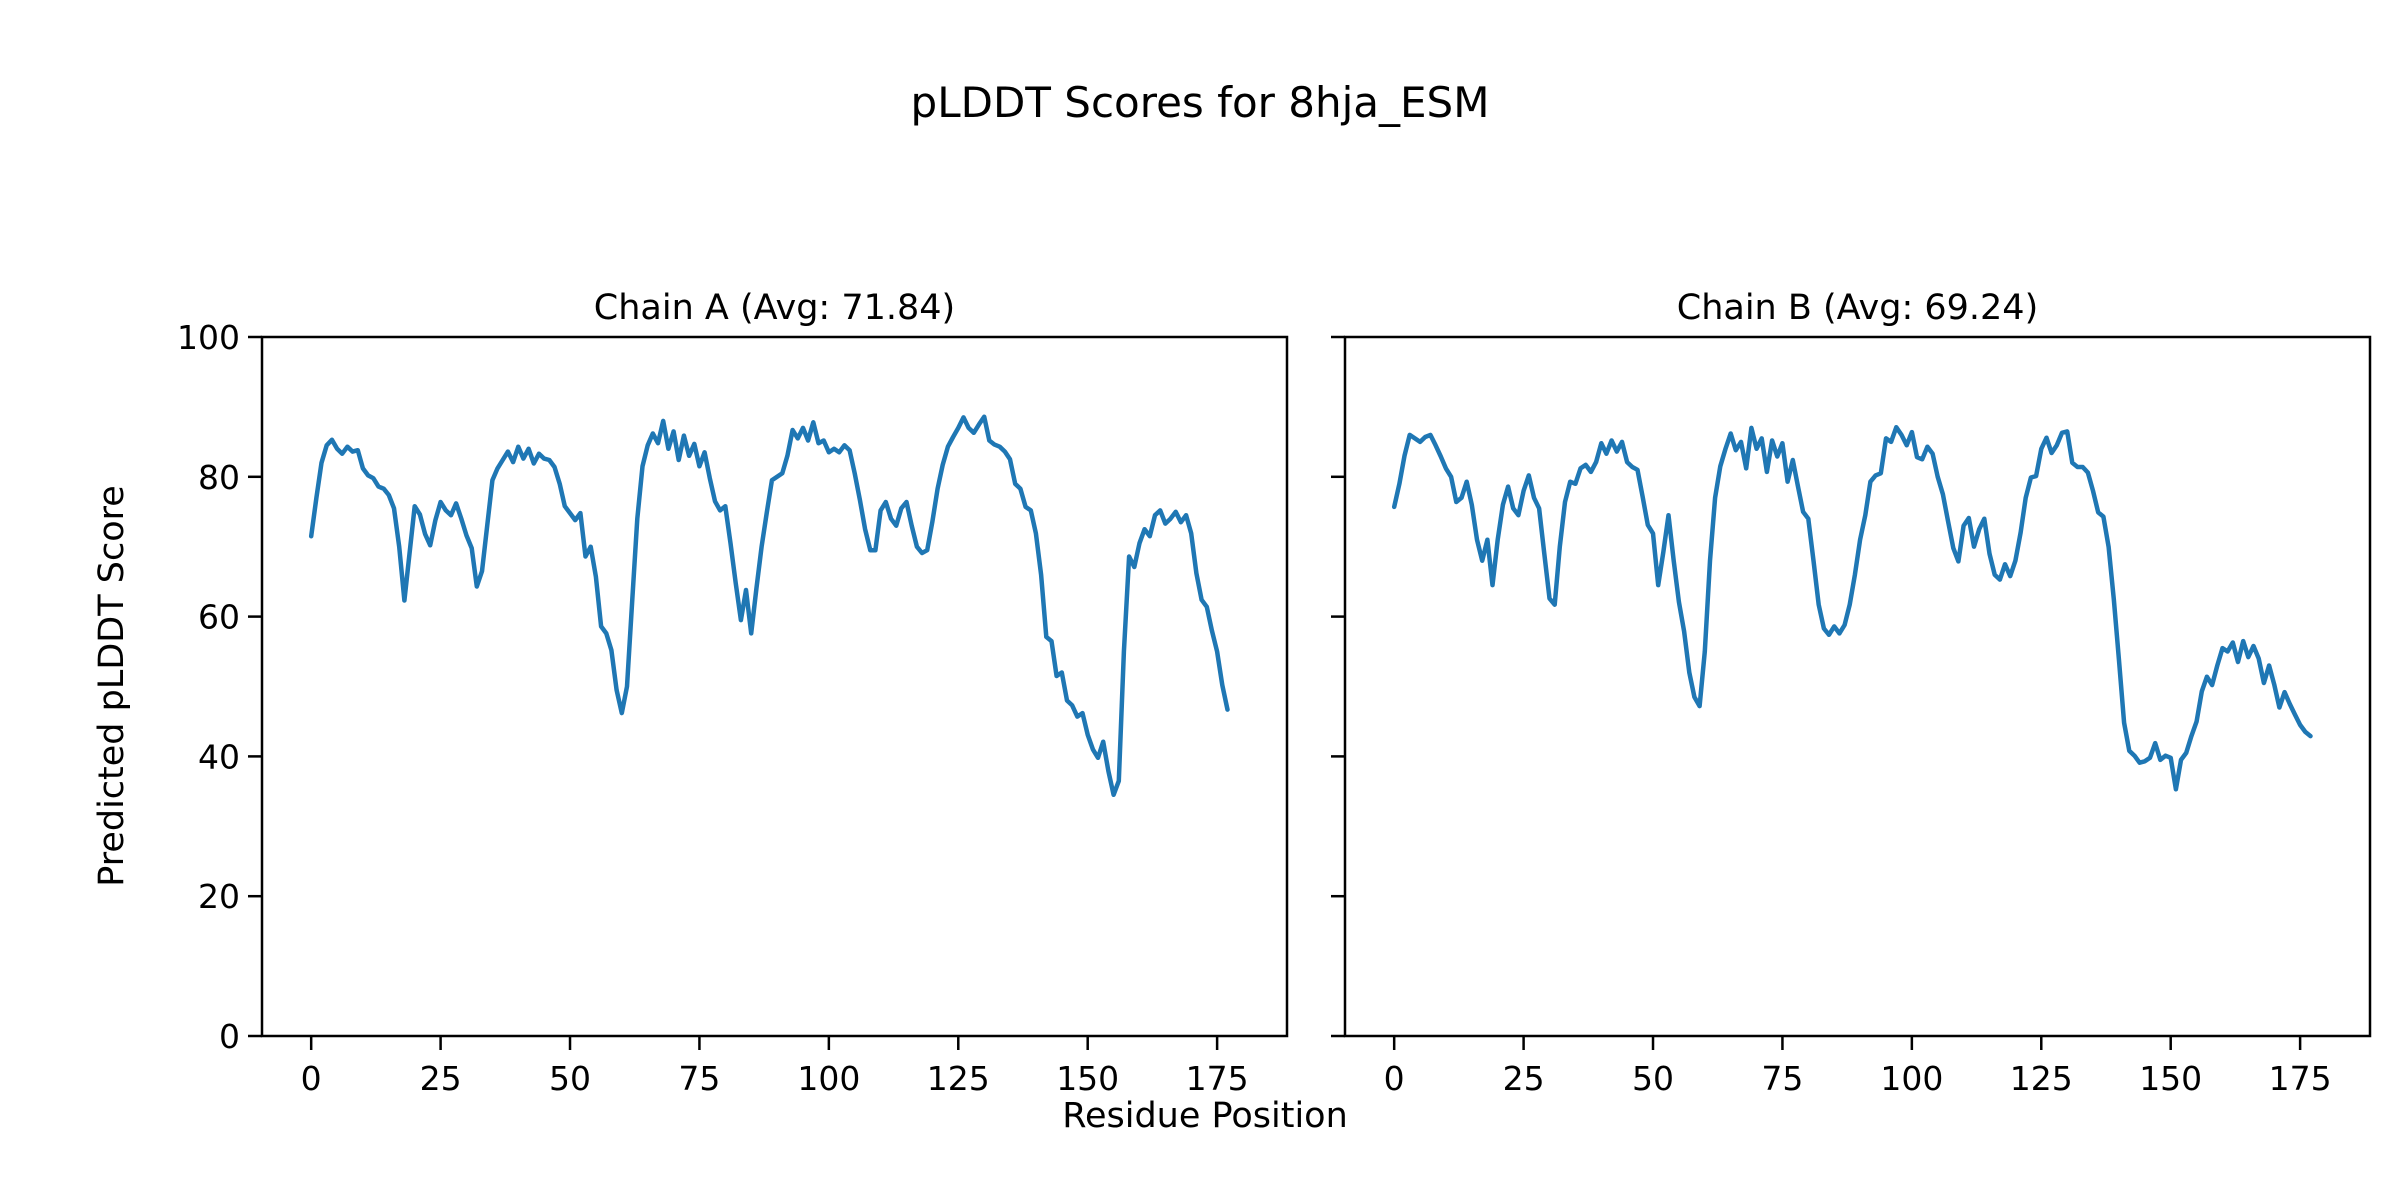 The width and height of the screenshot is (2400, 1200). I want to click on y-tick-label: 60, so click(219, 617).